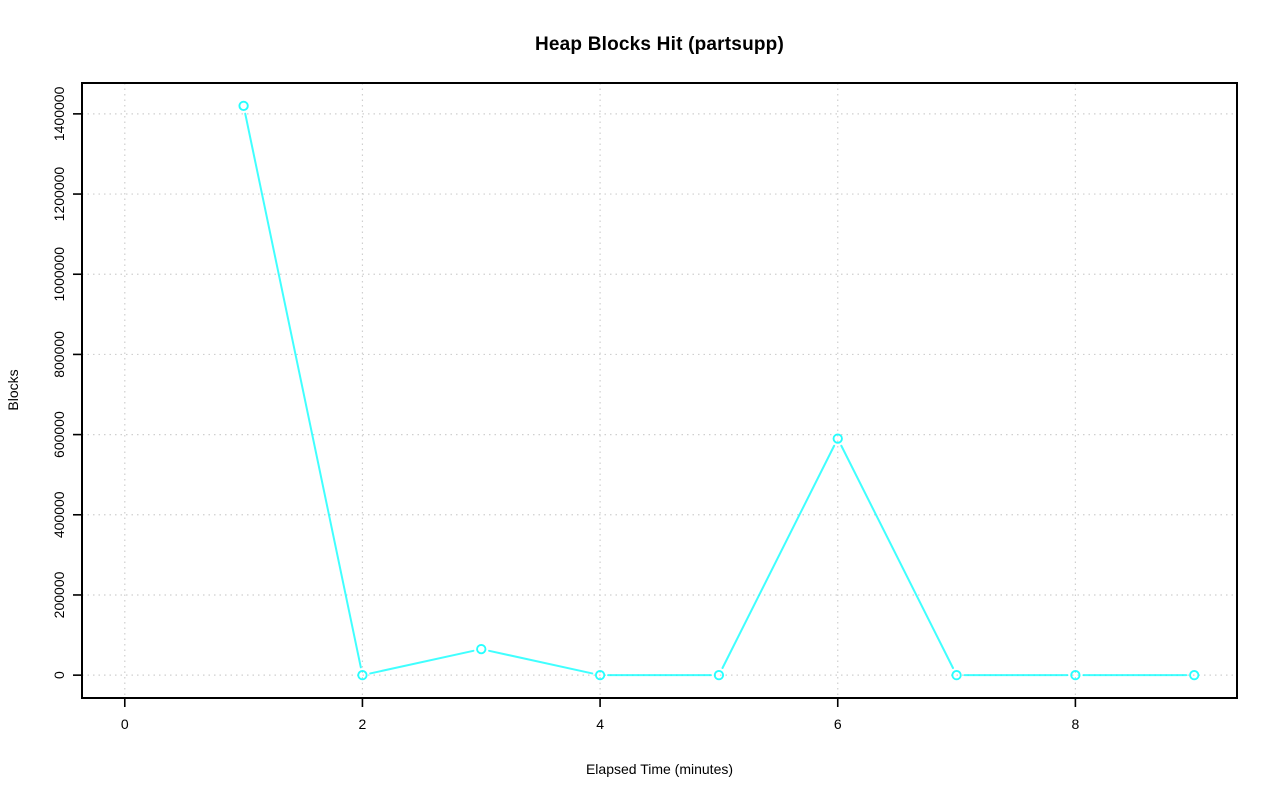 The height and width of the screenshot is (801, 1280). What do you see at coordinates (125, 724) in the screenshot?
I see `x-tick-label: 0` at bounding box center [125, 724].